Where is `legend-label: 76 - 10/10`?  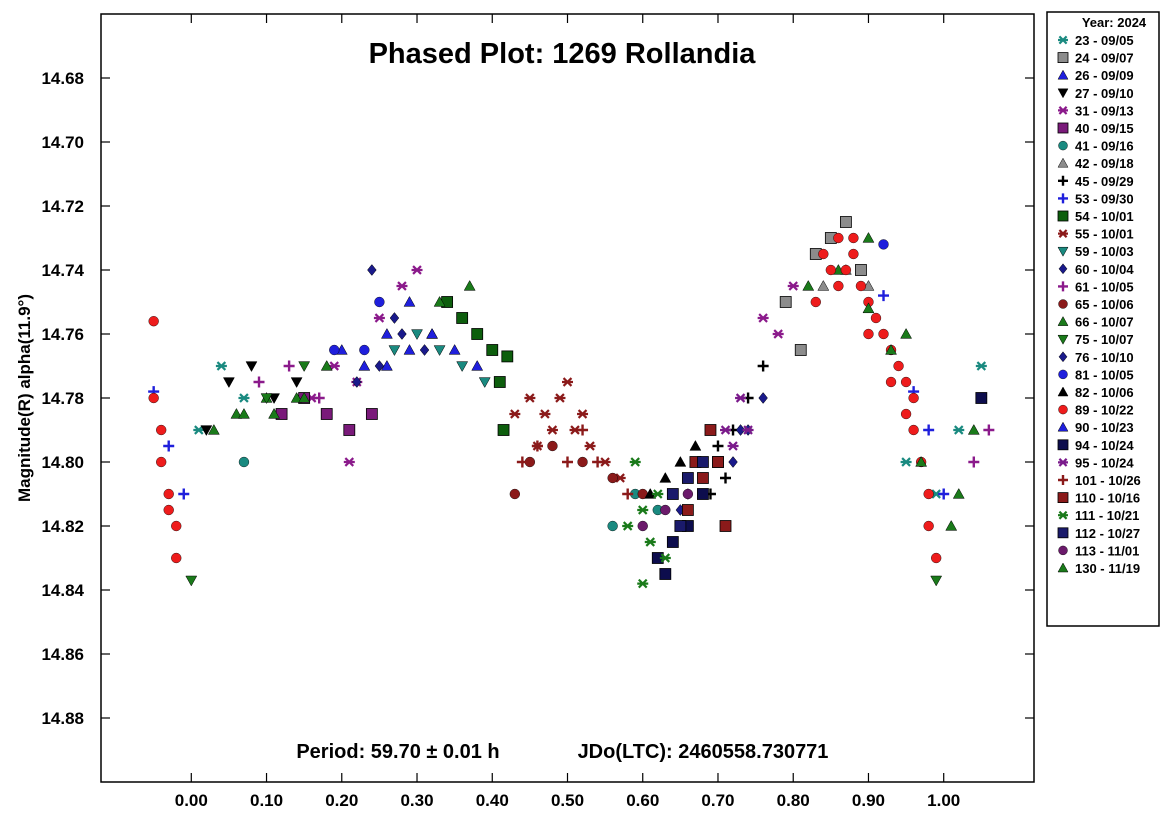 legend-label: 76 - 10/10 is located at coordinates (1104, 357).